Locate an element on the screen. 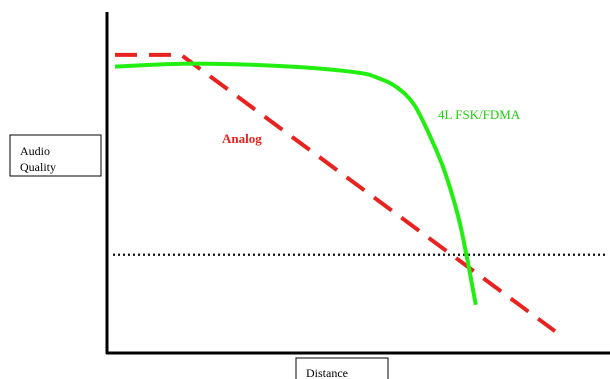 The height and width of the screenshot is (379, 610). x-axis-label-frame is located at coordinates (342, 368).